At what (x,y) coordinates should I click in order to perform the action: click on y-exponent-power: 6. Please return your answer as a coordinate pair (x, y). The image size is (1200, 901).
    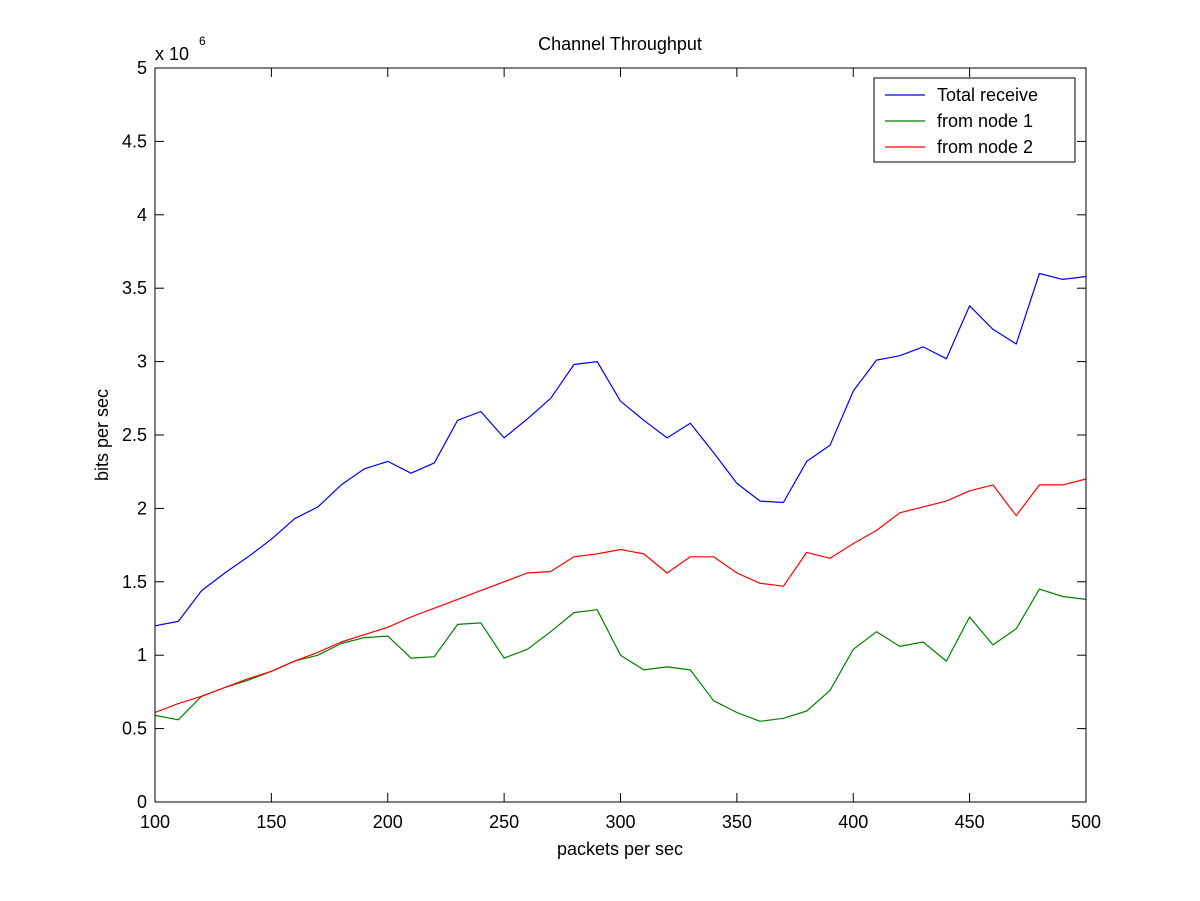
    Looking at the image, I should click on (202, 41).